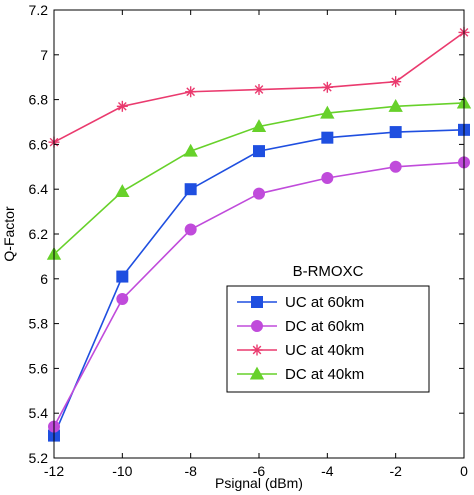  Describe the element at coordinates (190, 471) in the screenshot. I see `x-tick-label: -8` at that location.